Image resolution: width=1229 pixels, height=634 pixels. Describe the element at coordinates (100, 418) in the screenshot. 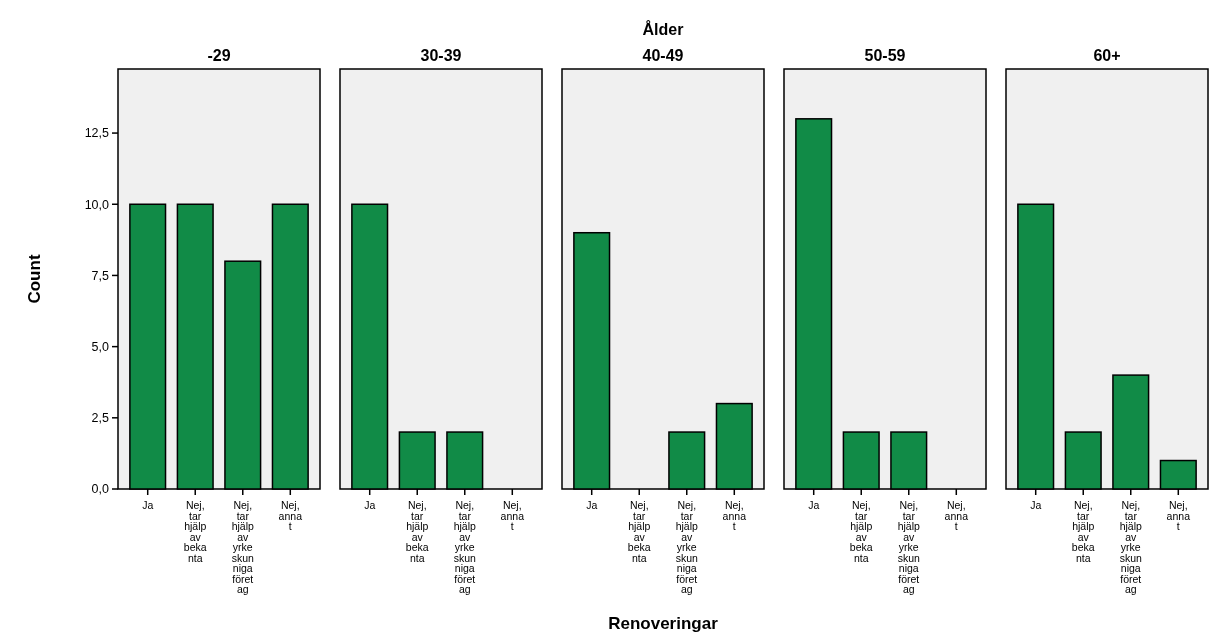

I see `y-tick-label: 2,5` at that location.